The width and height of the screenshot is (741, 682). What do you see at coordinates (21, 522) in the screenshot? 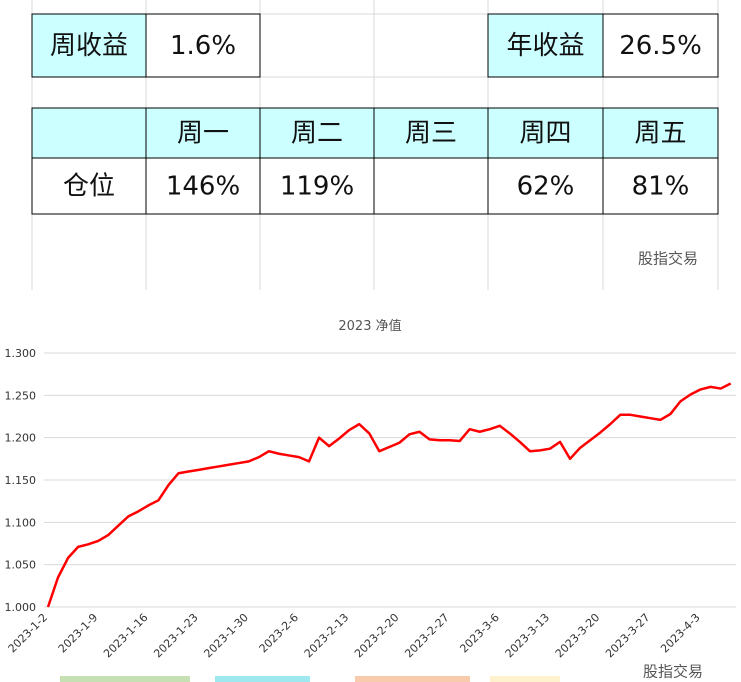
I see `y-tick-label: 1.100` at bounding box center [21, 522].